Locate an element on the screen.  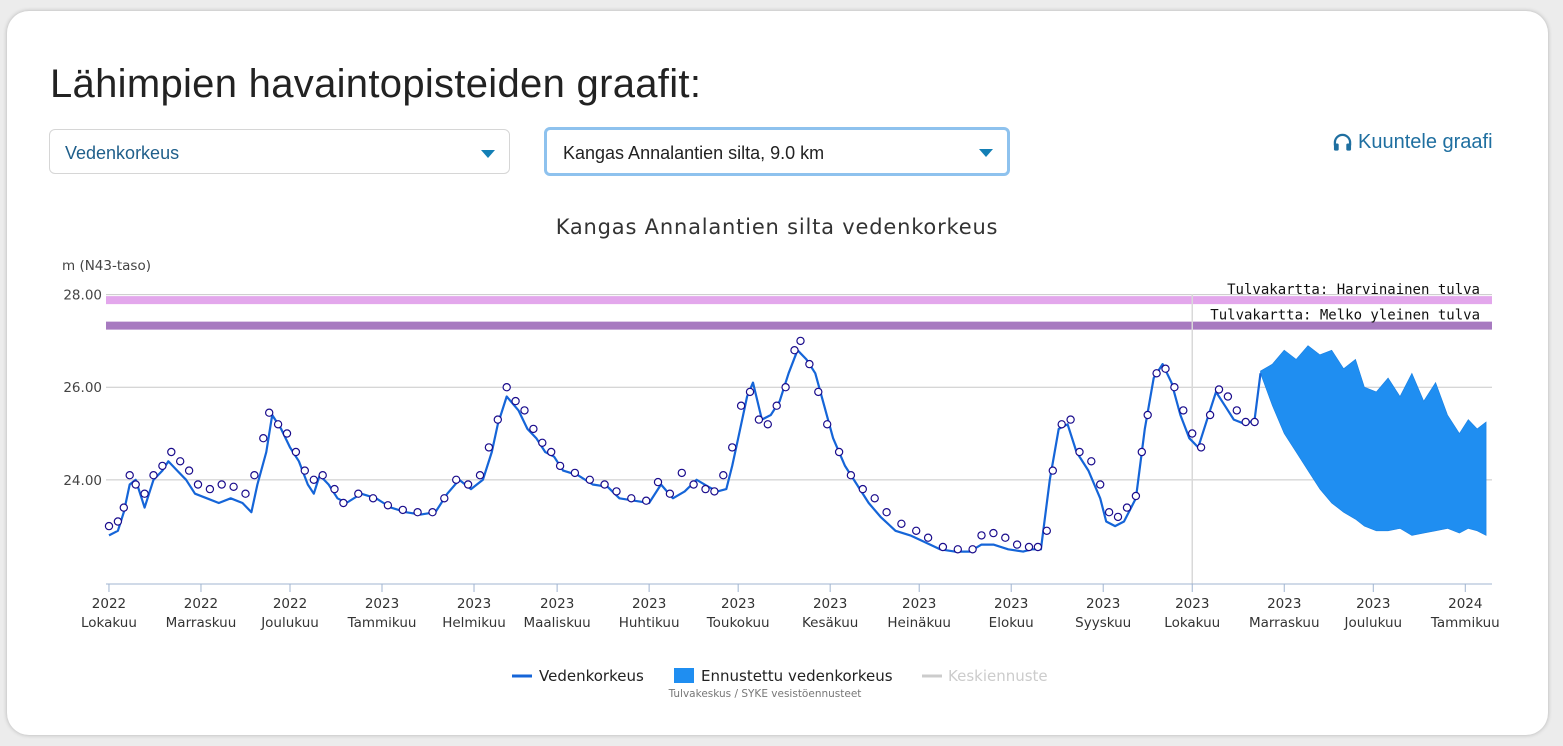
x-tick-month: Kesäkuu is located at coordinates (830, 623).